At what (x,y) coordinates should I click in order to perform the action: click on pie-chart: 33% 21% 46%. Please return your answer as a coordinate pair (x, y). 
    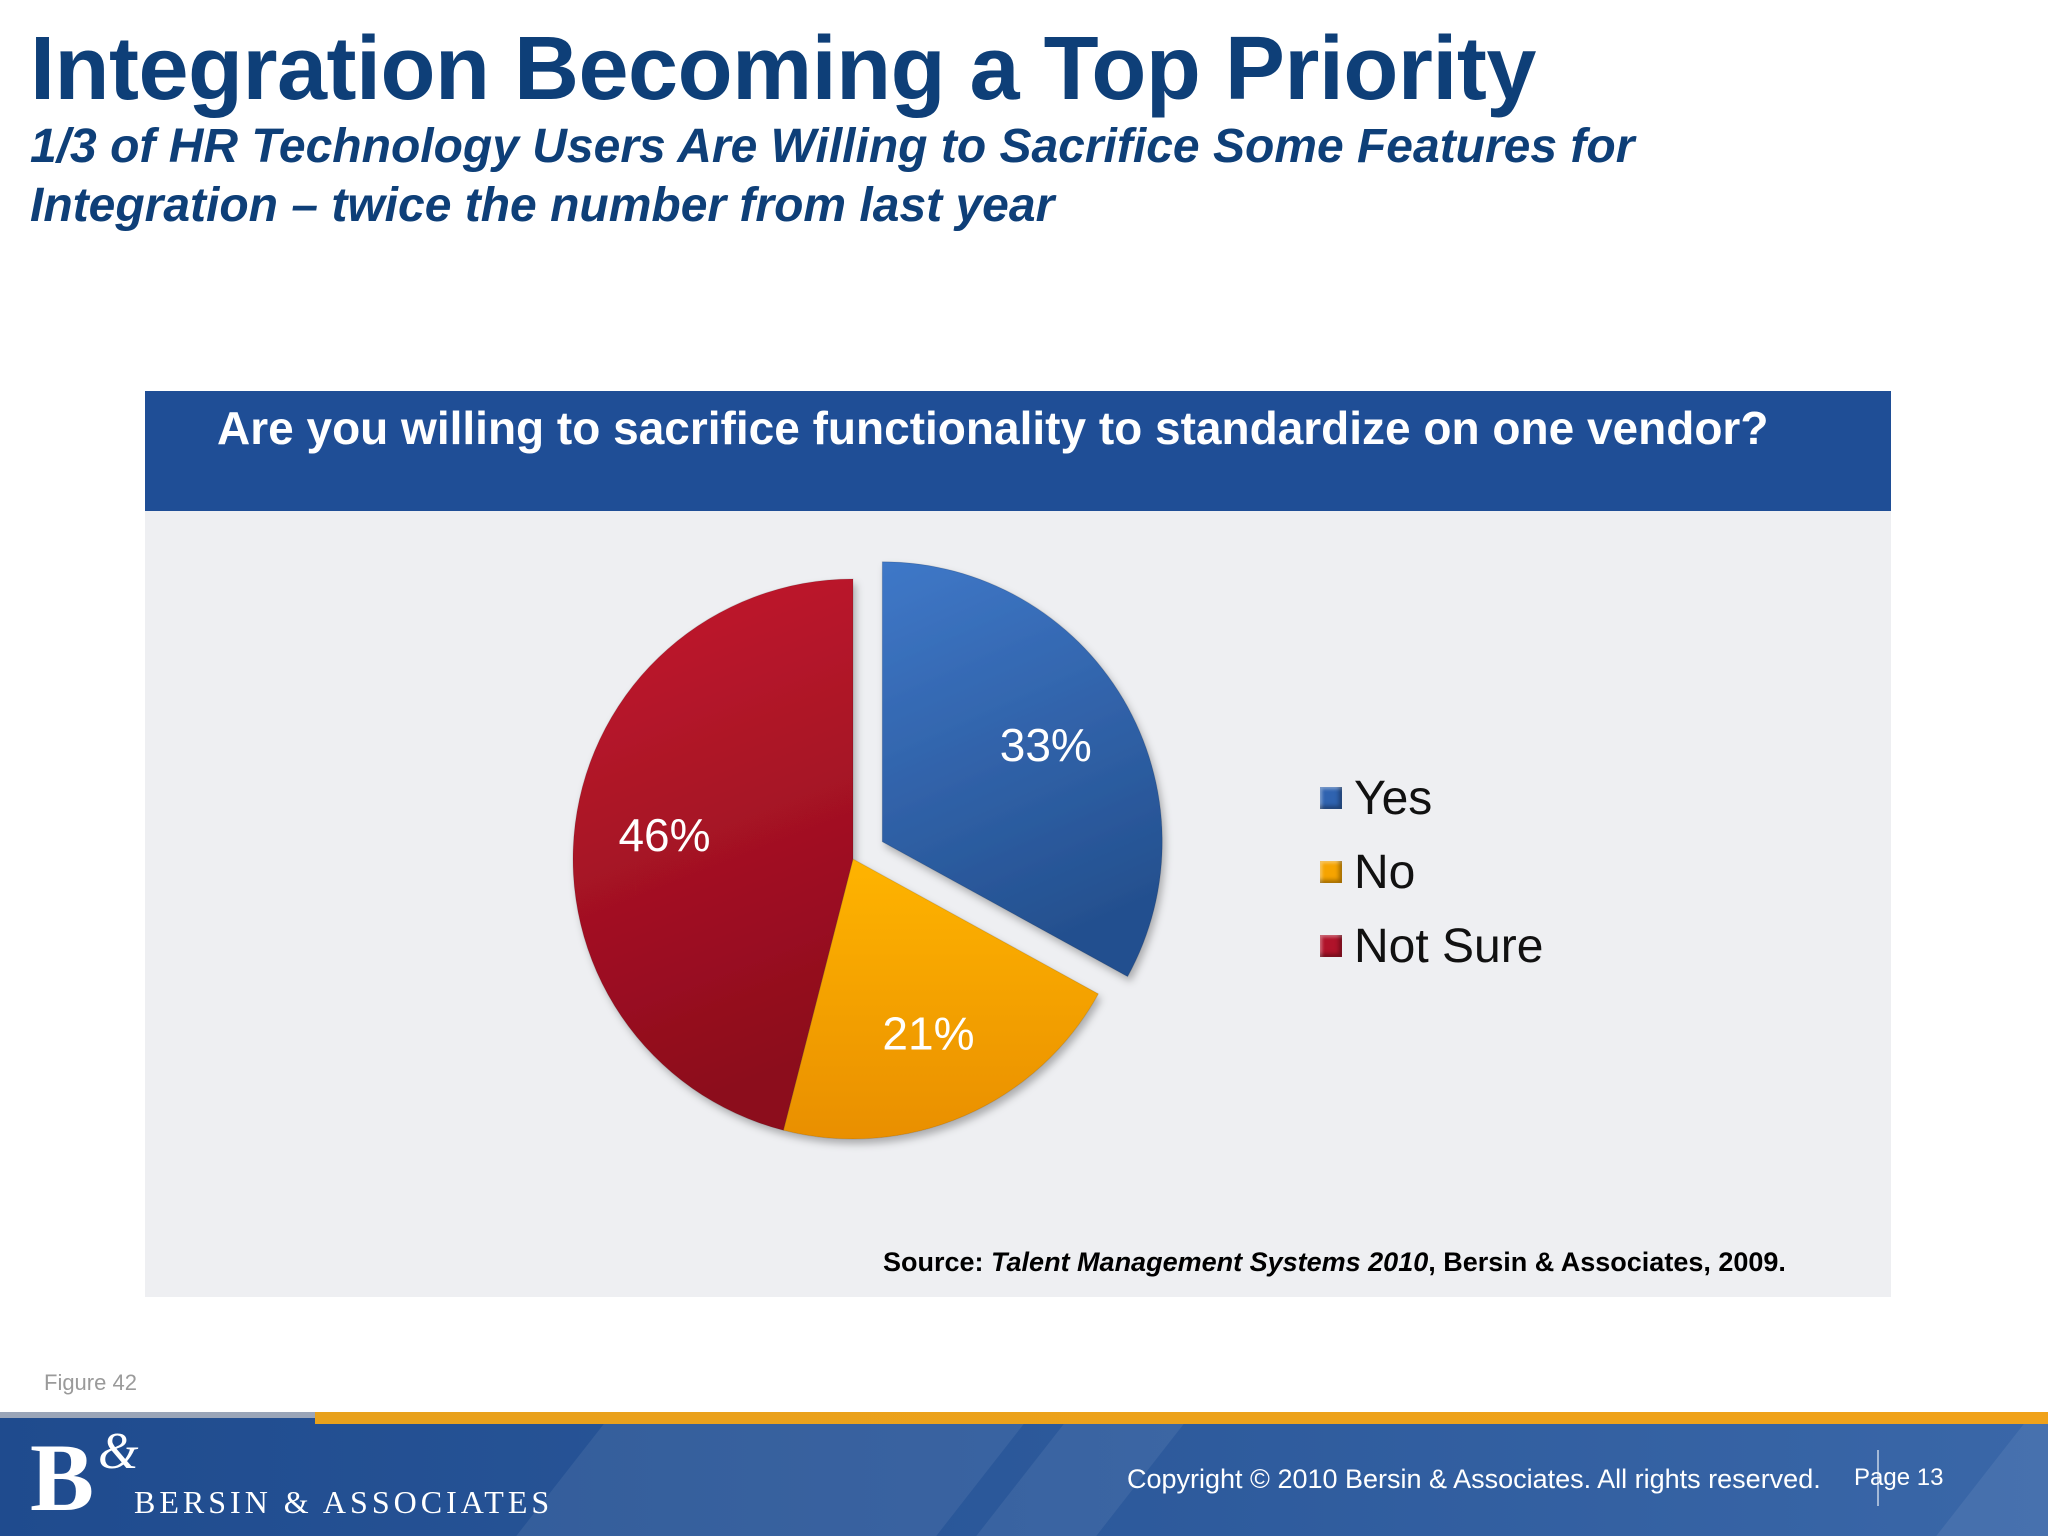
    Looking at the image, I should click on (867, 850).